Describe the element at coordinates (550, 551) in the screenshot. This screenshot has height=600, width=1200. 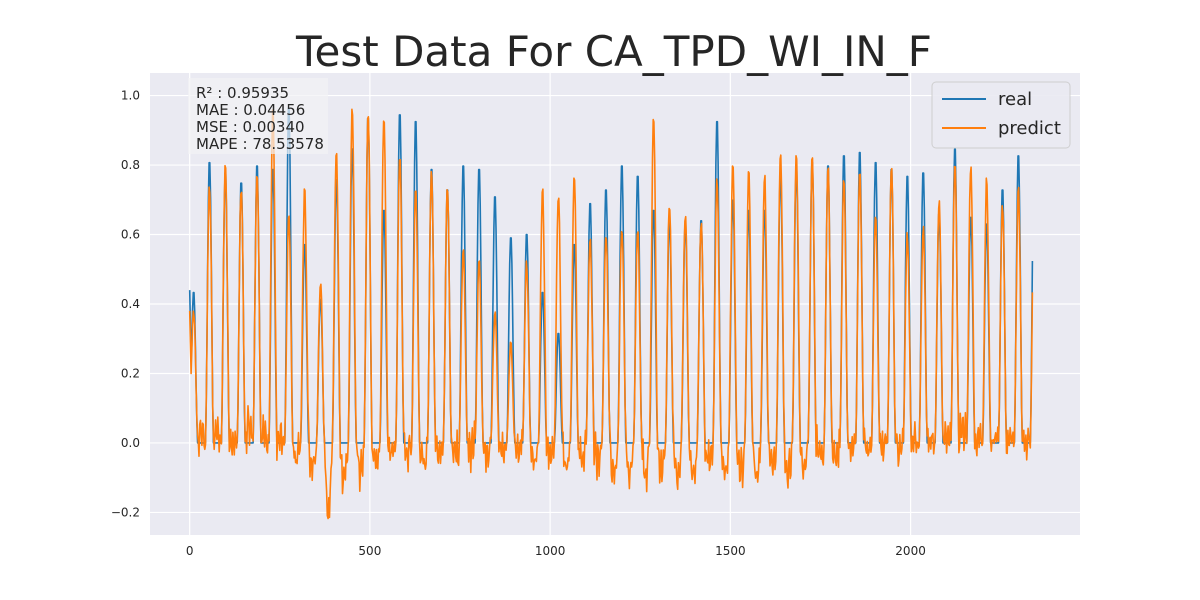
I see `x-tick-label: 1000` at that location.